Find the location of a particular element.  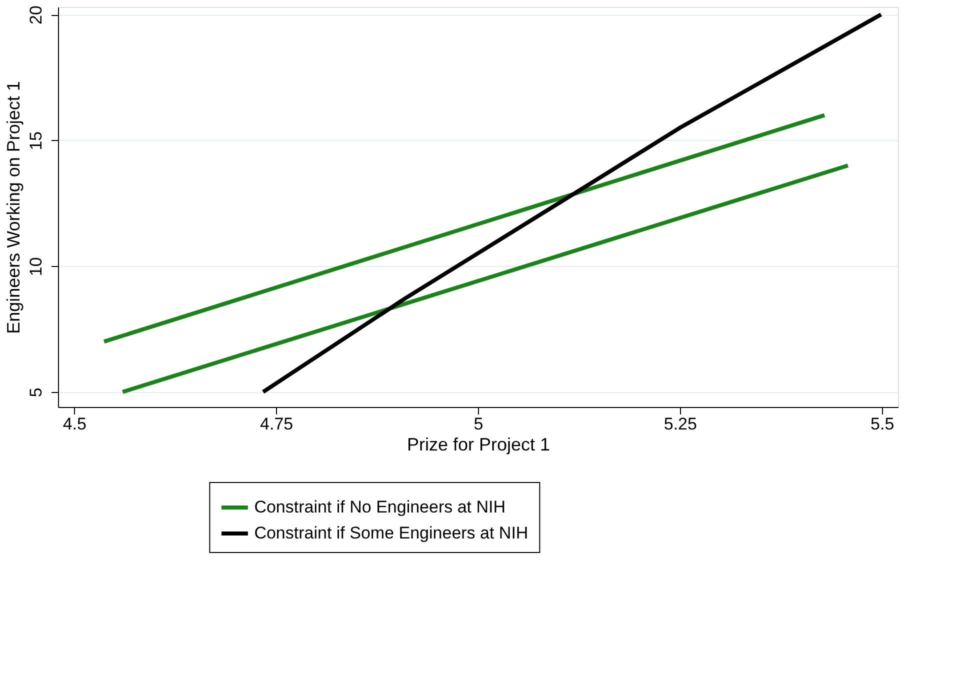

x-tick-label: 4.5 is located at coordinates (74, 424).